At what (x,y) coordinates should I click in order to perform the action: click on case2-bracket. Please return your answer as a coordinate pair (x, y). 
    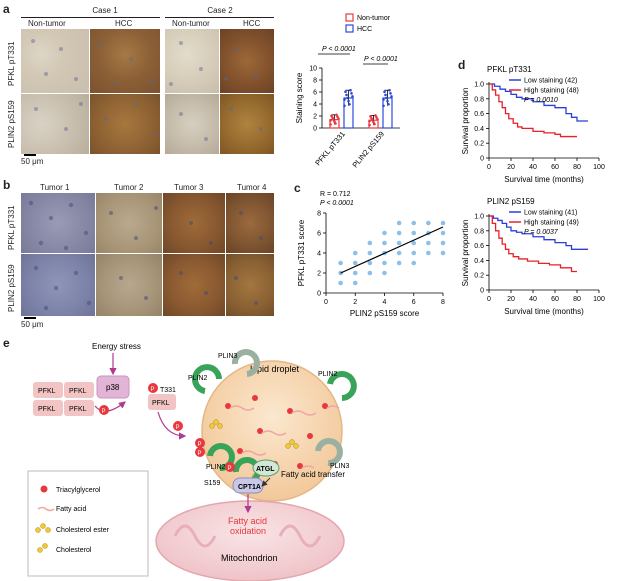
    Looking at the image, I should click on (219, 17).